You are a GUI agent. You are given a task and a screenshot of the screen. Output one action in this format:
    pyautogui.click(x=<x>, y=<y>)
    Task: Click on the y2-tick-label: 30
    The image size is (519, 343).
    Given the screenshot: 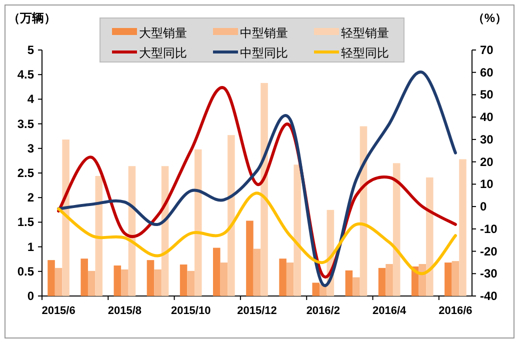 What is the action you would take?
    pyautogui.click(x=487, y=139)
    